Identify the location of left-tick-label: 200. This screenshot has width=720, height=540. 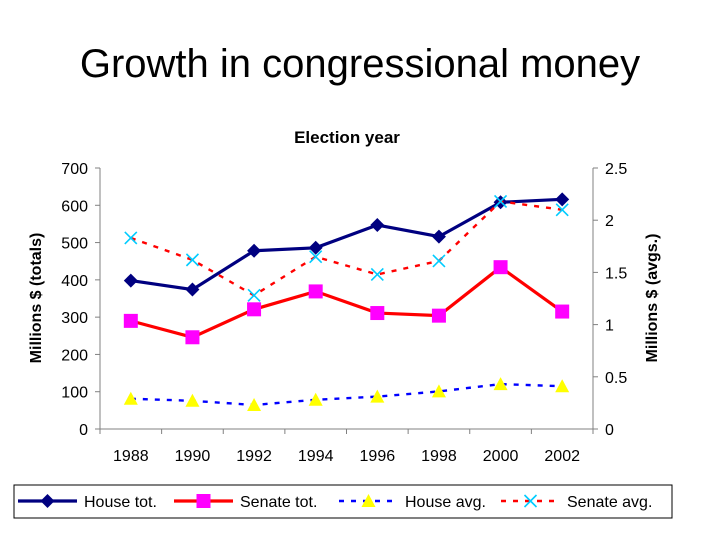
(74, 355).